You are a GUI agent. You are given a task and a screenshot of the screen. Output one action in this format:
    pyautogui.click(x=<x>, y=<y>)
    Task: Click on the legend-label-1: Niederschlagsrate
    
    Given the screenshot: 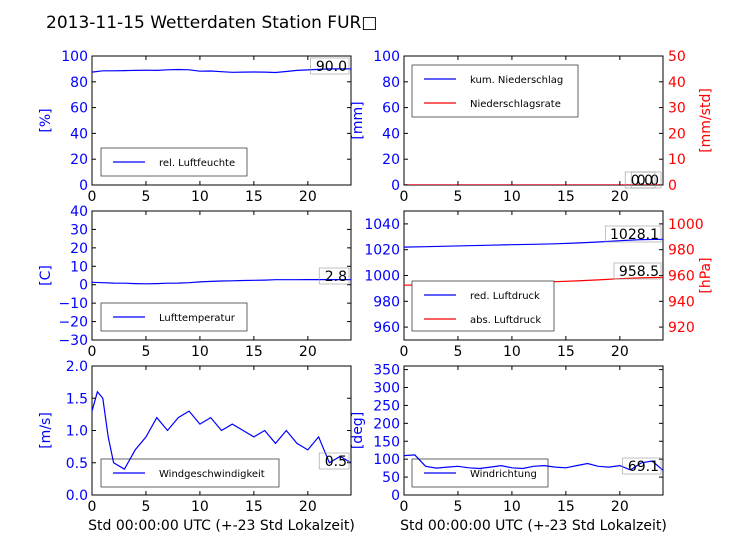 What is the action you would take?
    pyautogui.click(x=515, y=104)
    